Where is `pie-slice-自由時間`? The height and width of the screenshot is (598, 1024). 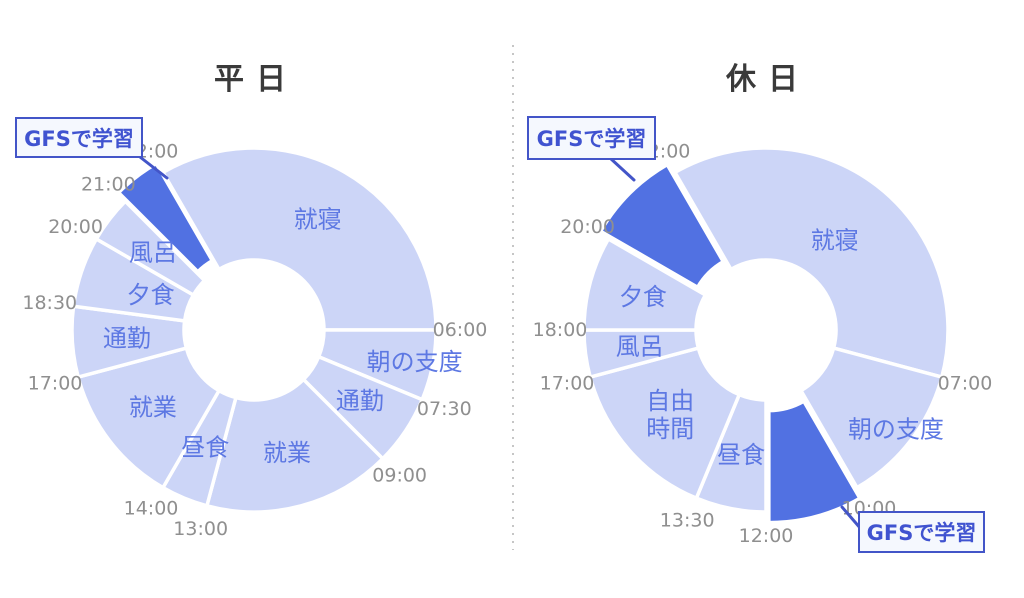 pie-slice-自由時間 is located at coordinates (664, 423).